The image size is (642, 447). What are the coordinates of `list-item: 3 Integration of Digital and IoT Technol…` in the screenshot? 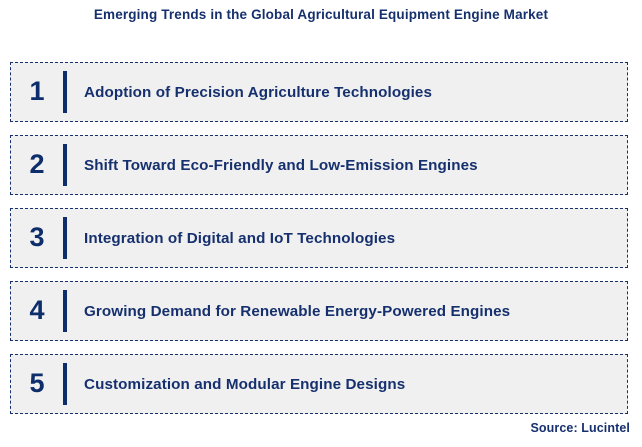 It's located at (319, 238).